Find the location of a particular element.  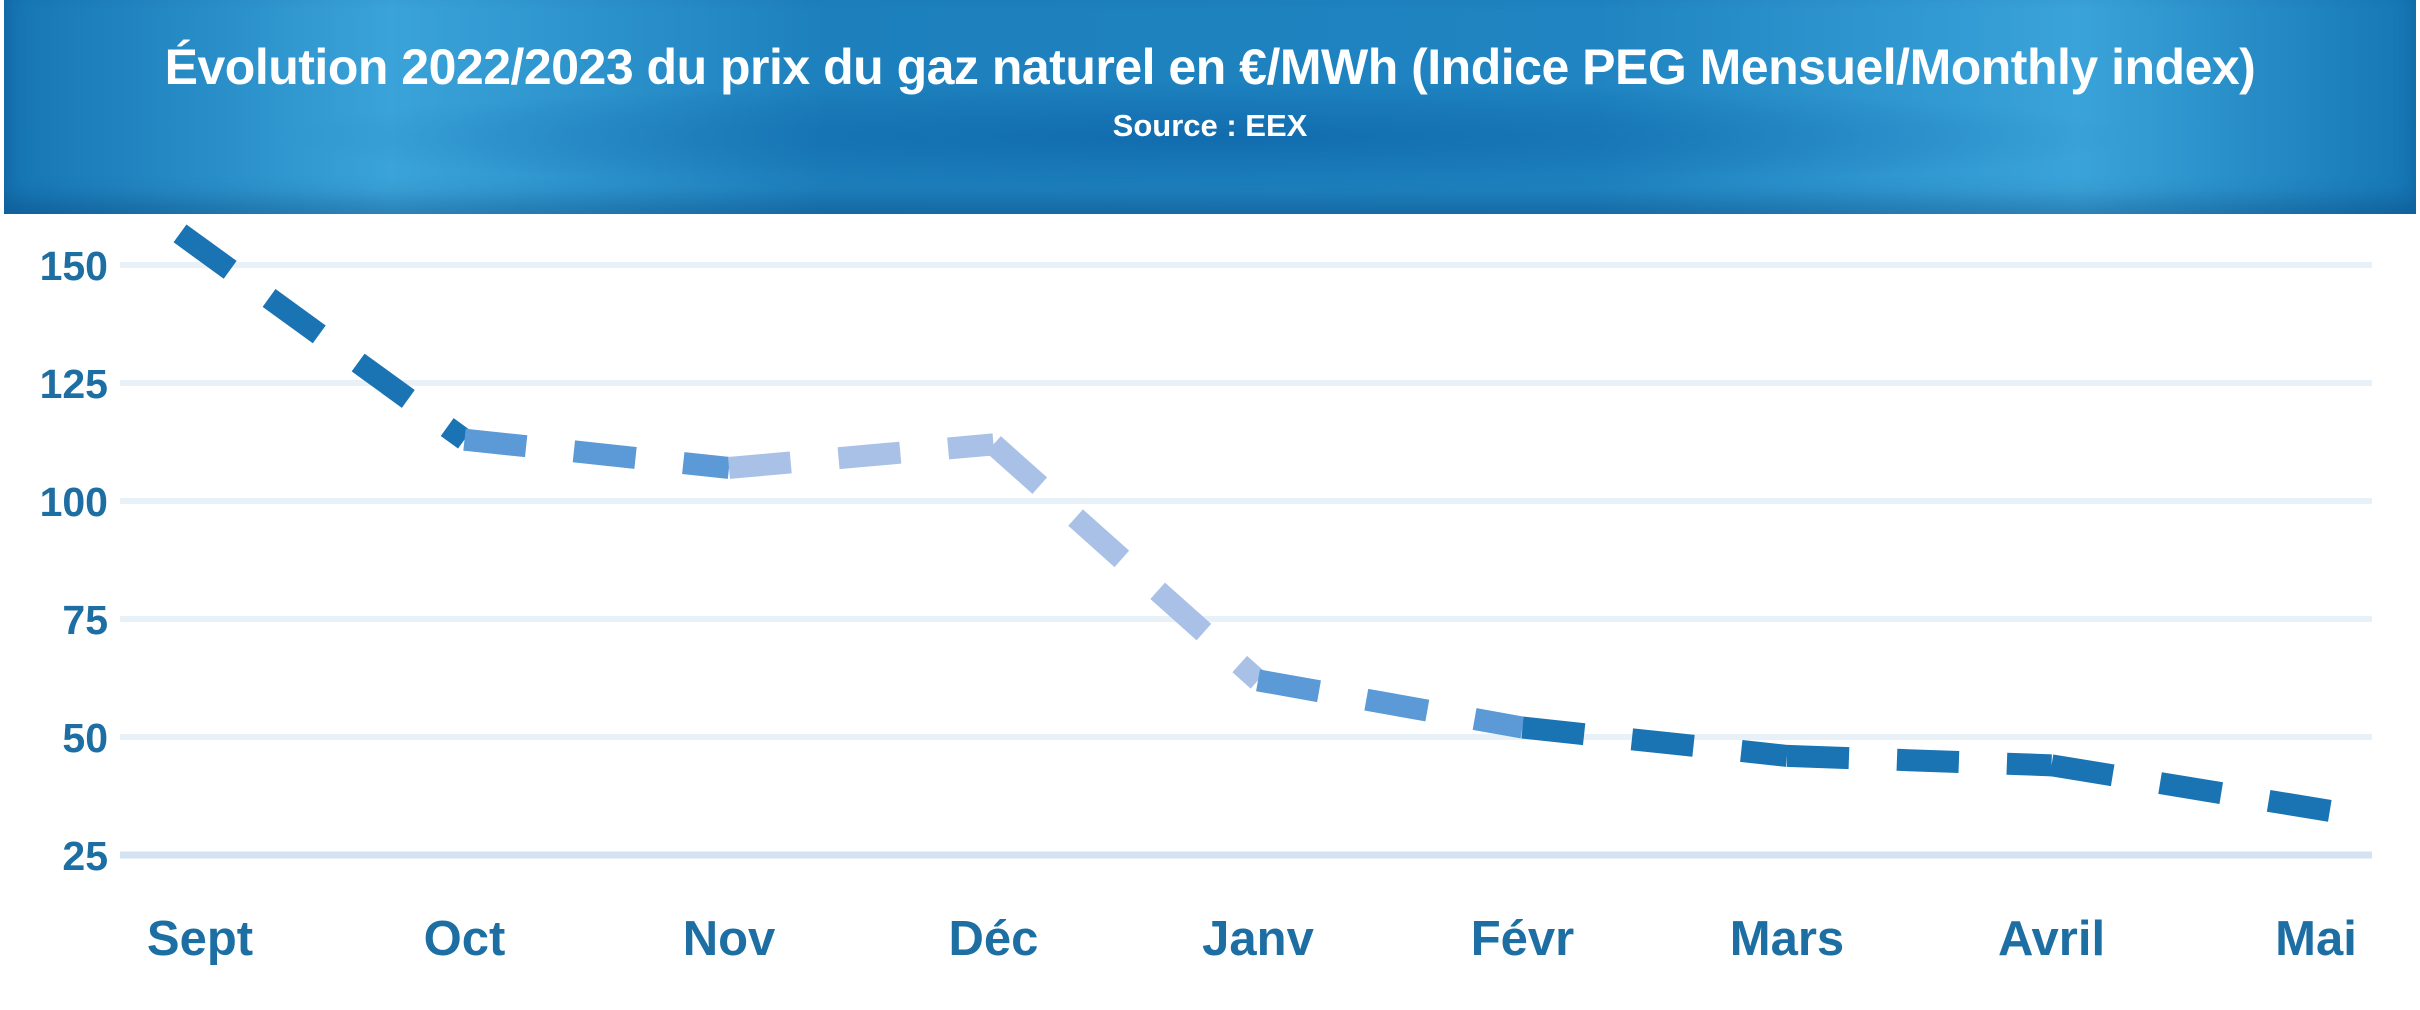

y-tick-label: 150 is located at coordinates (74, 266).